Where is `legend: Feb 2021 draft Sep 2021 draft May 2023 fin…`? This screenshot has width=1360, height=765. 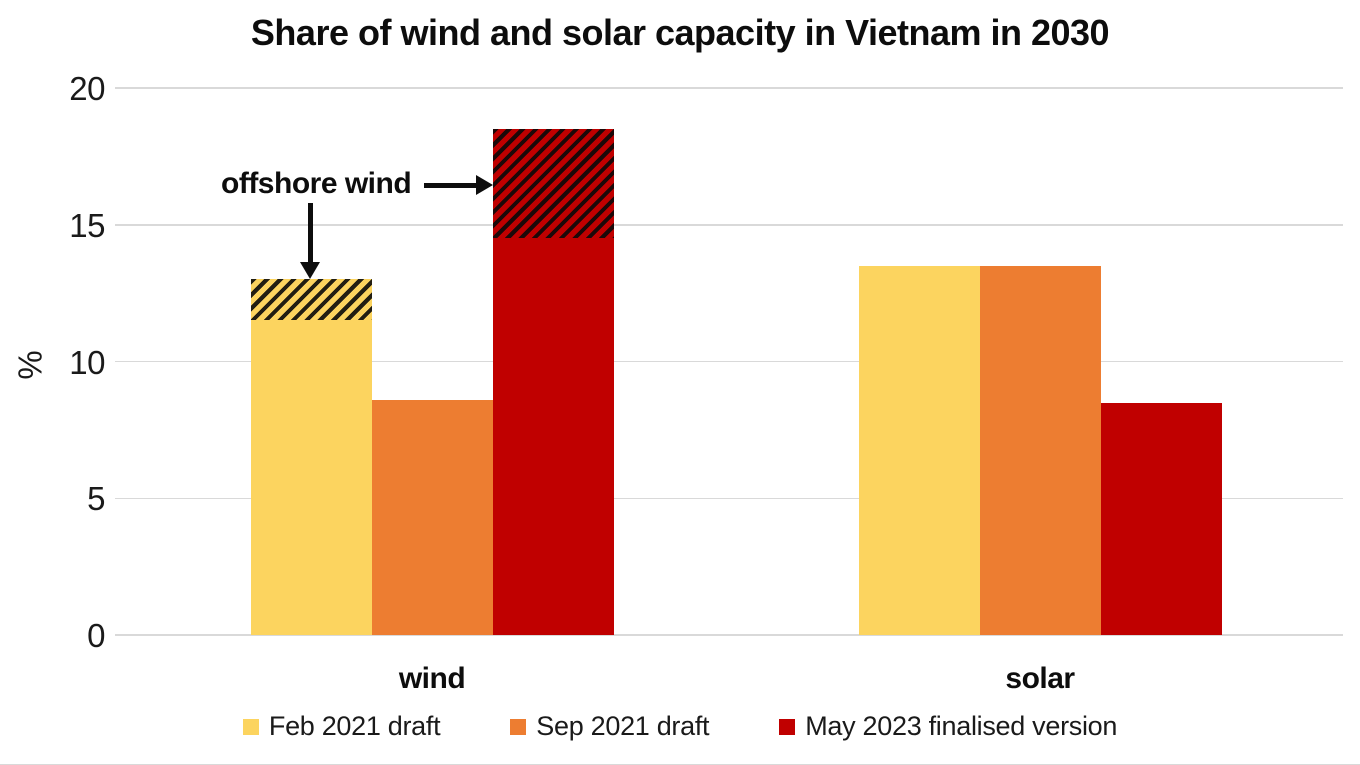
legend: Feb 2021 draft Sep 2021 draft May 2023 fin… is located at coordinates (680, 726).